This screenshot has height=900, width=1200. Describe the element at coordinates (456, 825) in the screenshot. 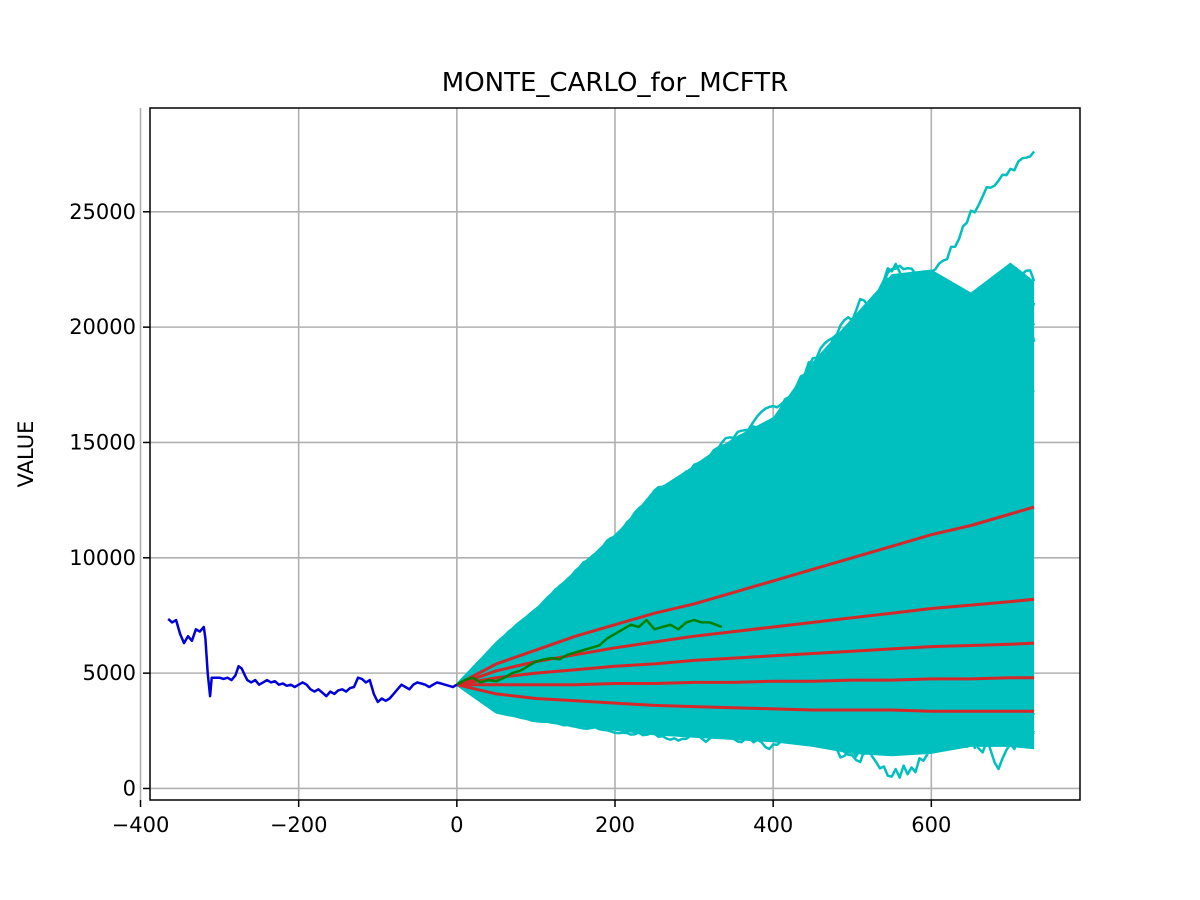

I see `x-tick-label: 0` at that location.